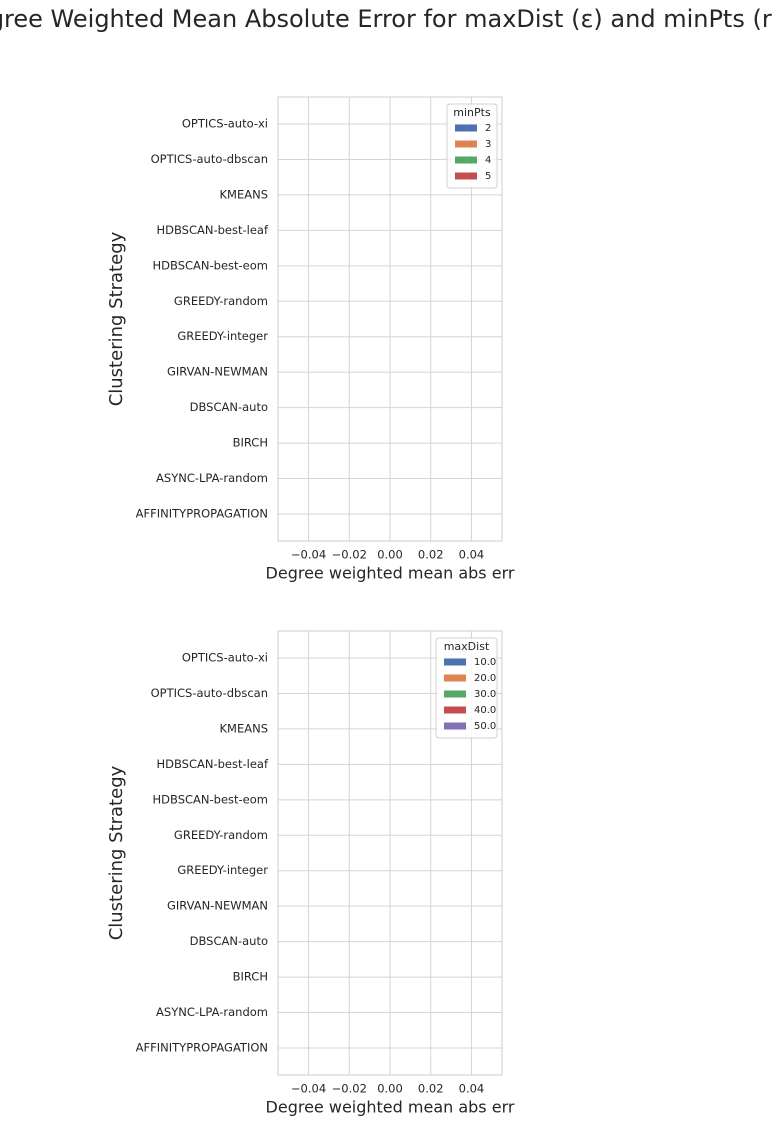  I want to click on legend-label: 10.0, so click(485, 662).